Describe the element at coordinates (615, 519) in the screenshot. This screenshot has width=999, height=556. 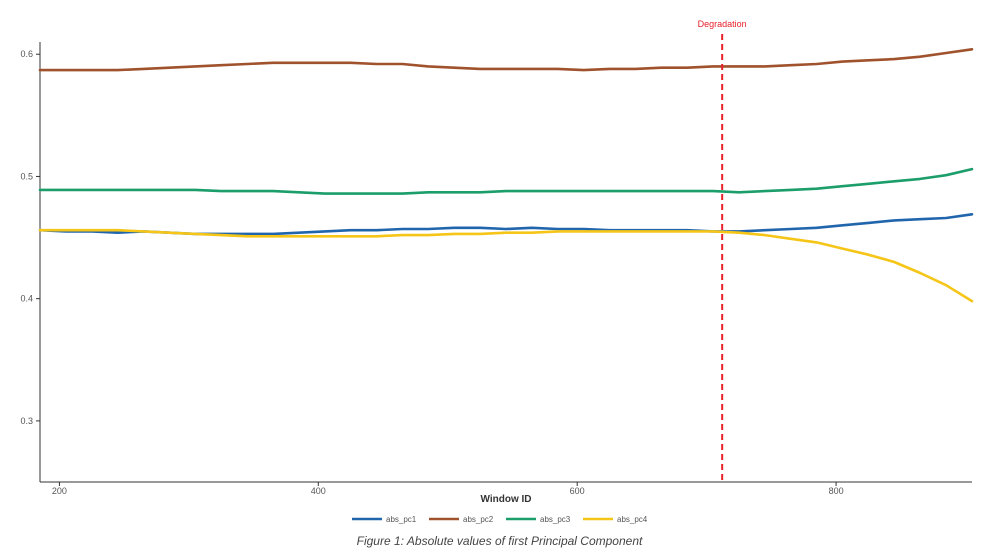
I see `legend-item-abs_pc4: abs_pc4` at that location.